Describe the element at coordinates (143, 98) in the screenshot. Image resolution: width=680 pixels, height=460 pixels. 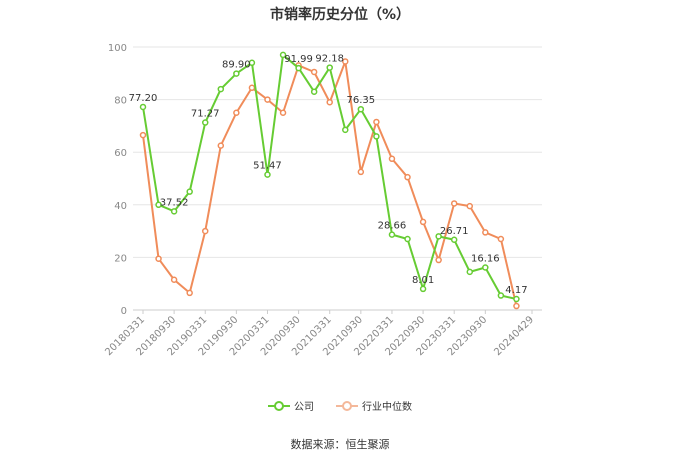
I see `data-label-company: 77.20` at that location.